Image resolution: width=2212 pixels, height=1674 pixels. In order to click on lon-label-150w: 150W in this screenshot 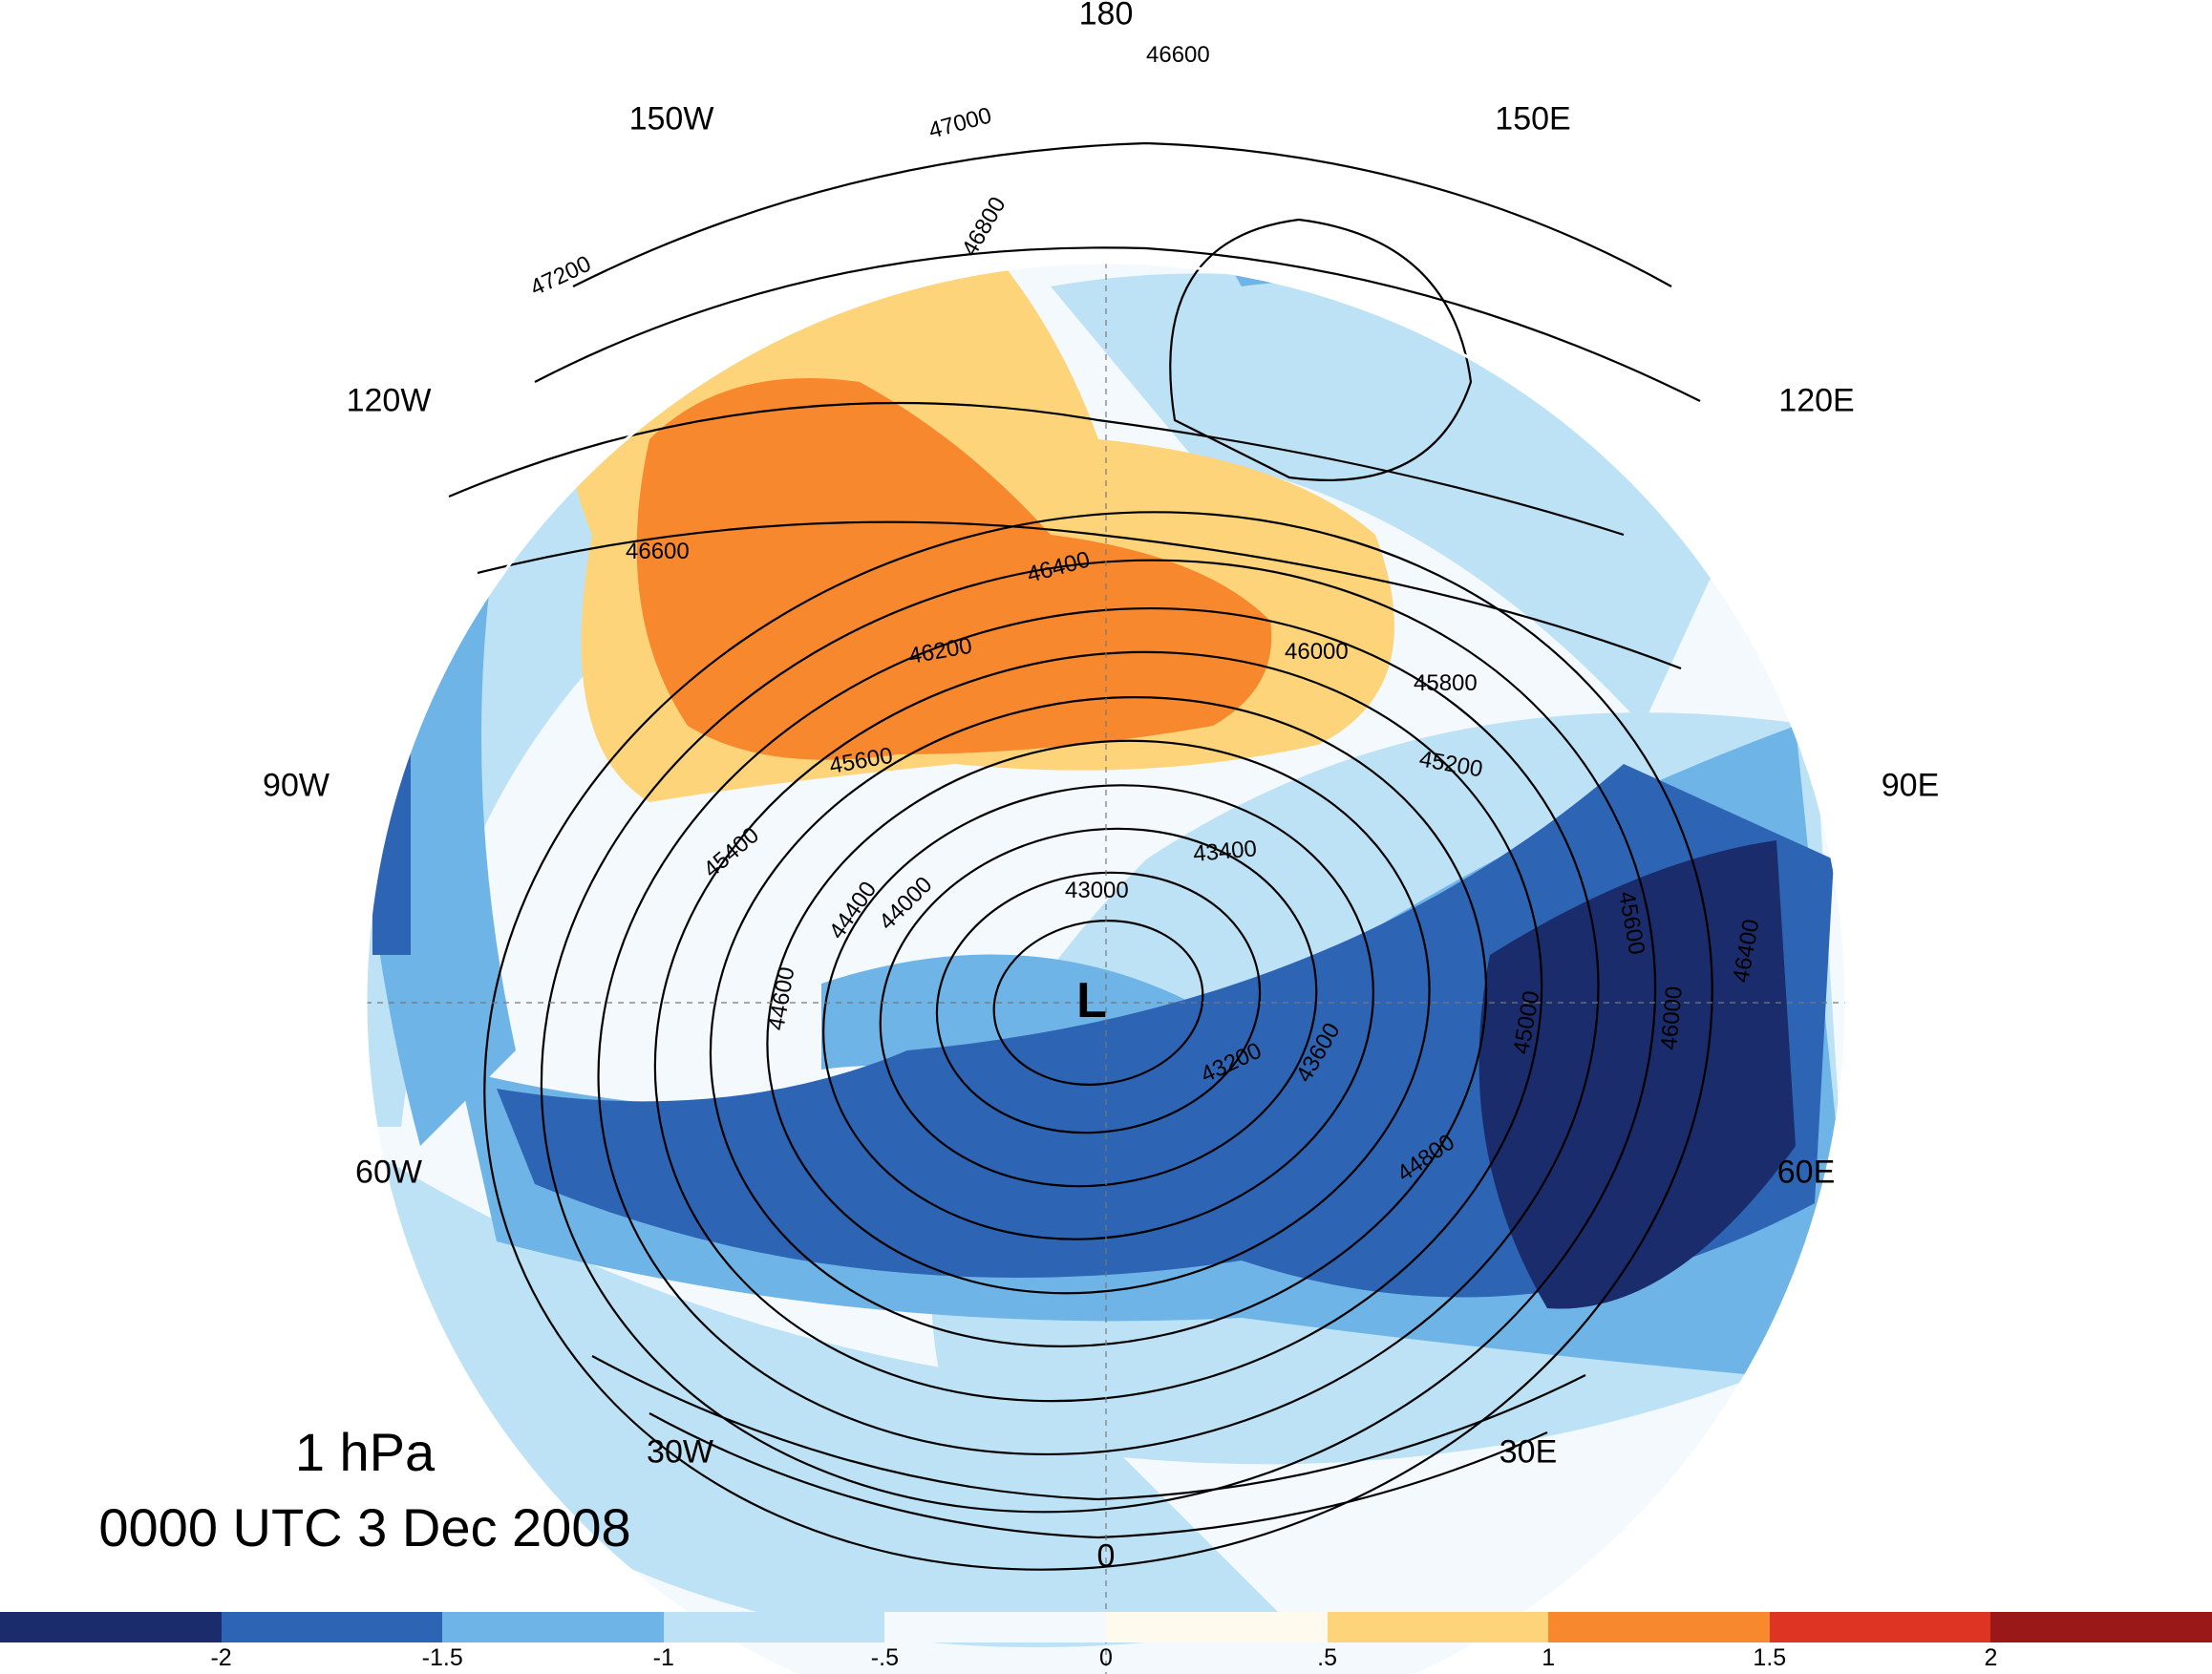, I will do `click(671, 119)`.